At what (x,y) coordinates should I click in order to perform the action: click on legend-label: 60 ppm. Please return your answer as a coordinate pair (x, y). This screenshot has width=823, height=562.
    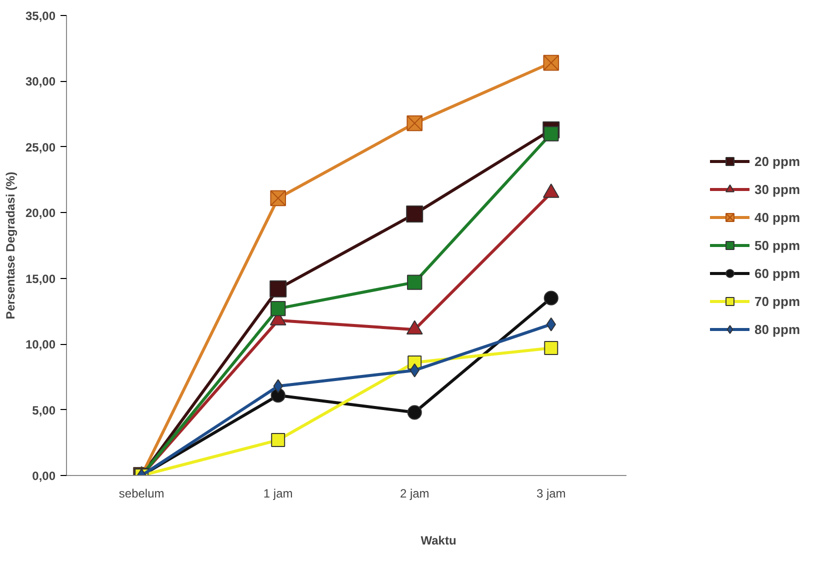
    Looking at the image, I should click on (777, 273).